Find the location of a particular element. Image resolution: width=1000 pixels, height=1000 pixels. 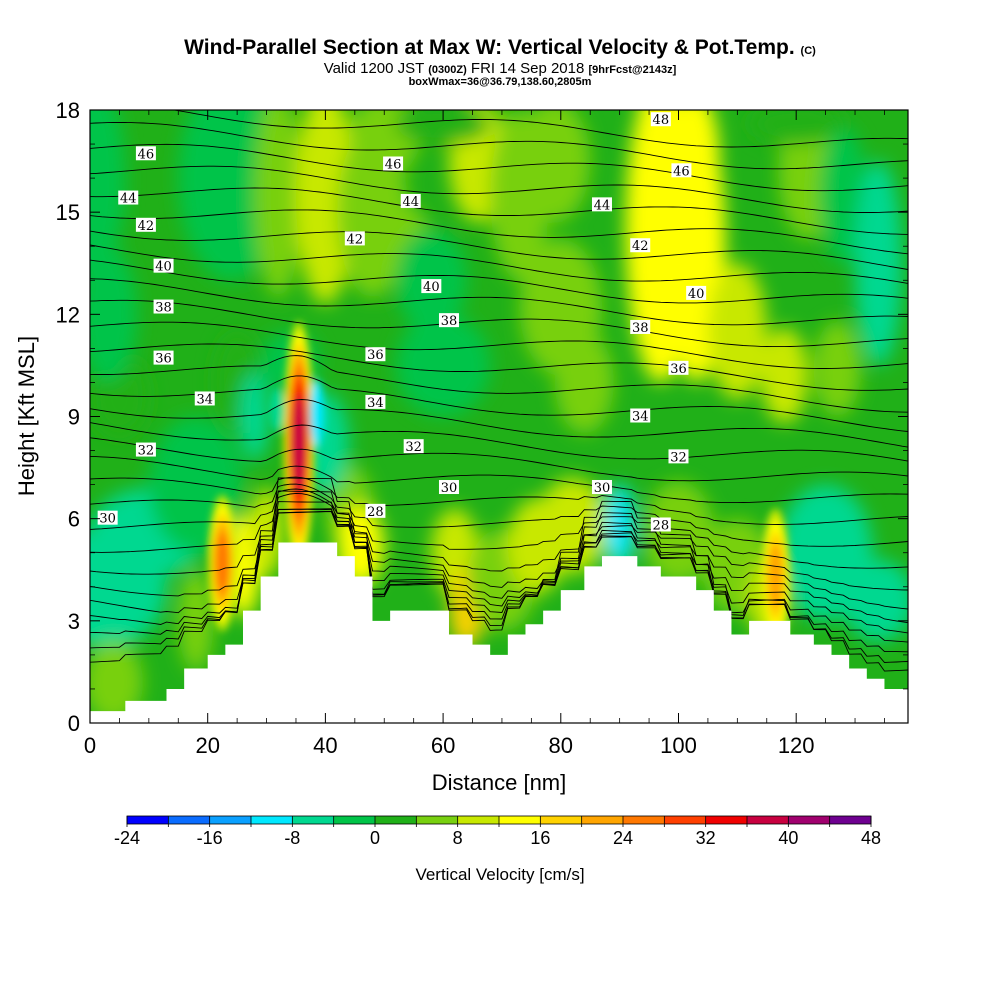

isentrope-label: 36 is located at coordinates (163, 359).